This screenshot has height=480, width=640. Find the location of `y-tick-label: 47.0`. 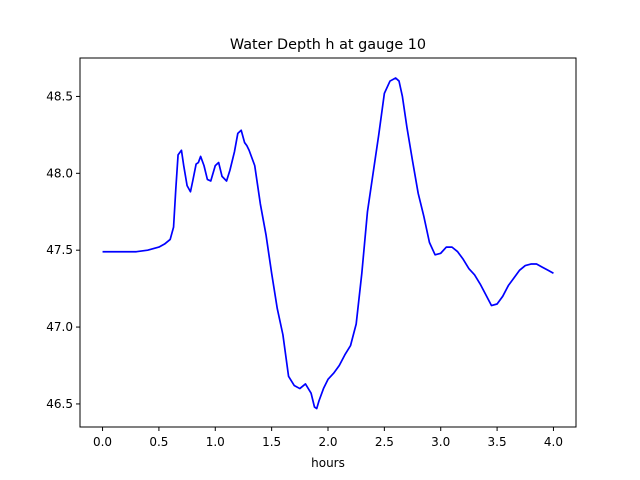

y-tick-label: 47.0 is located at coordinates (59, 327).